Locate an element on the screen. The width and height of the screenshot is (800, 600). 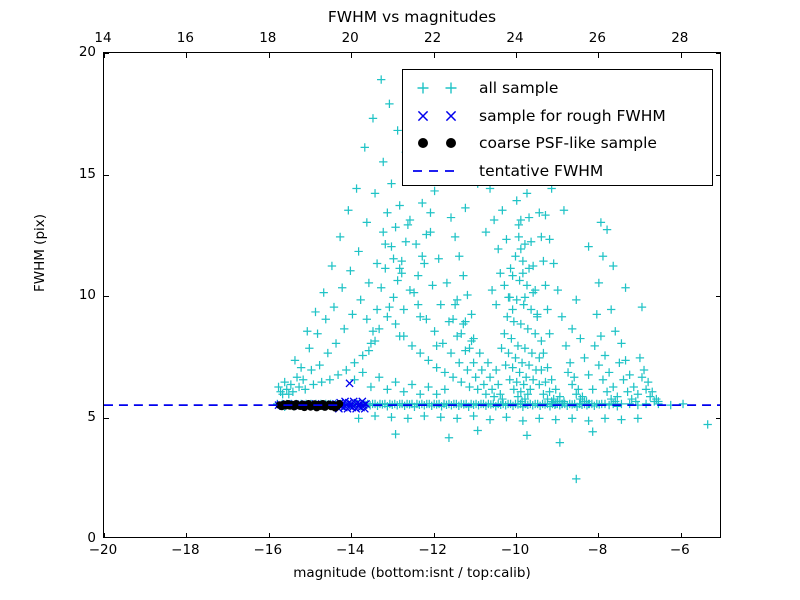
x-tick-label-top: 26 is located at coordinates (597, 38).